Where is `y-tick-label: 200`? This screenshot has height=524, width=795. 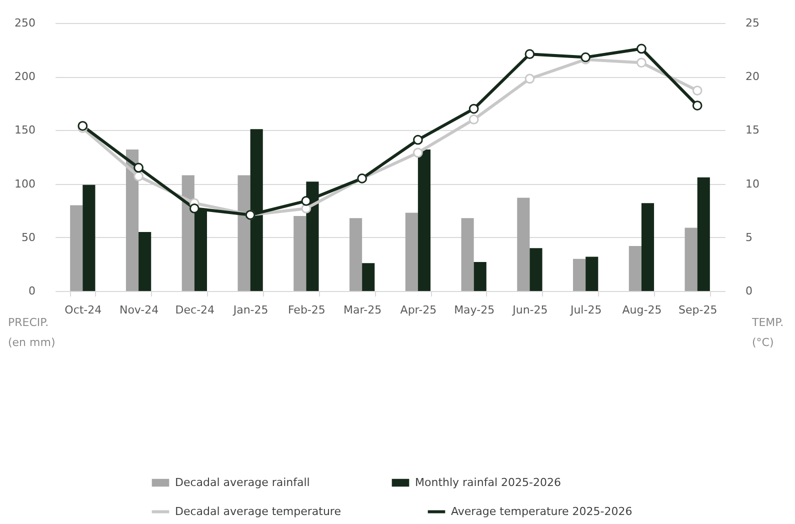
y-tick-label: 200 is located at coordinates (25, 77).